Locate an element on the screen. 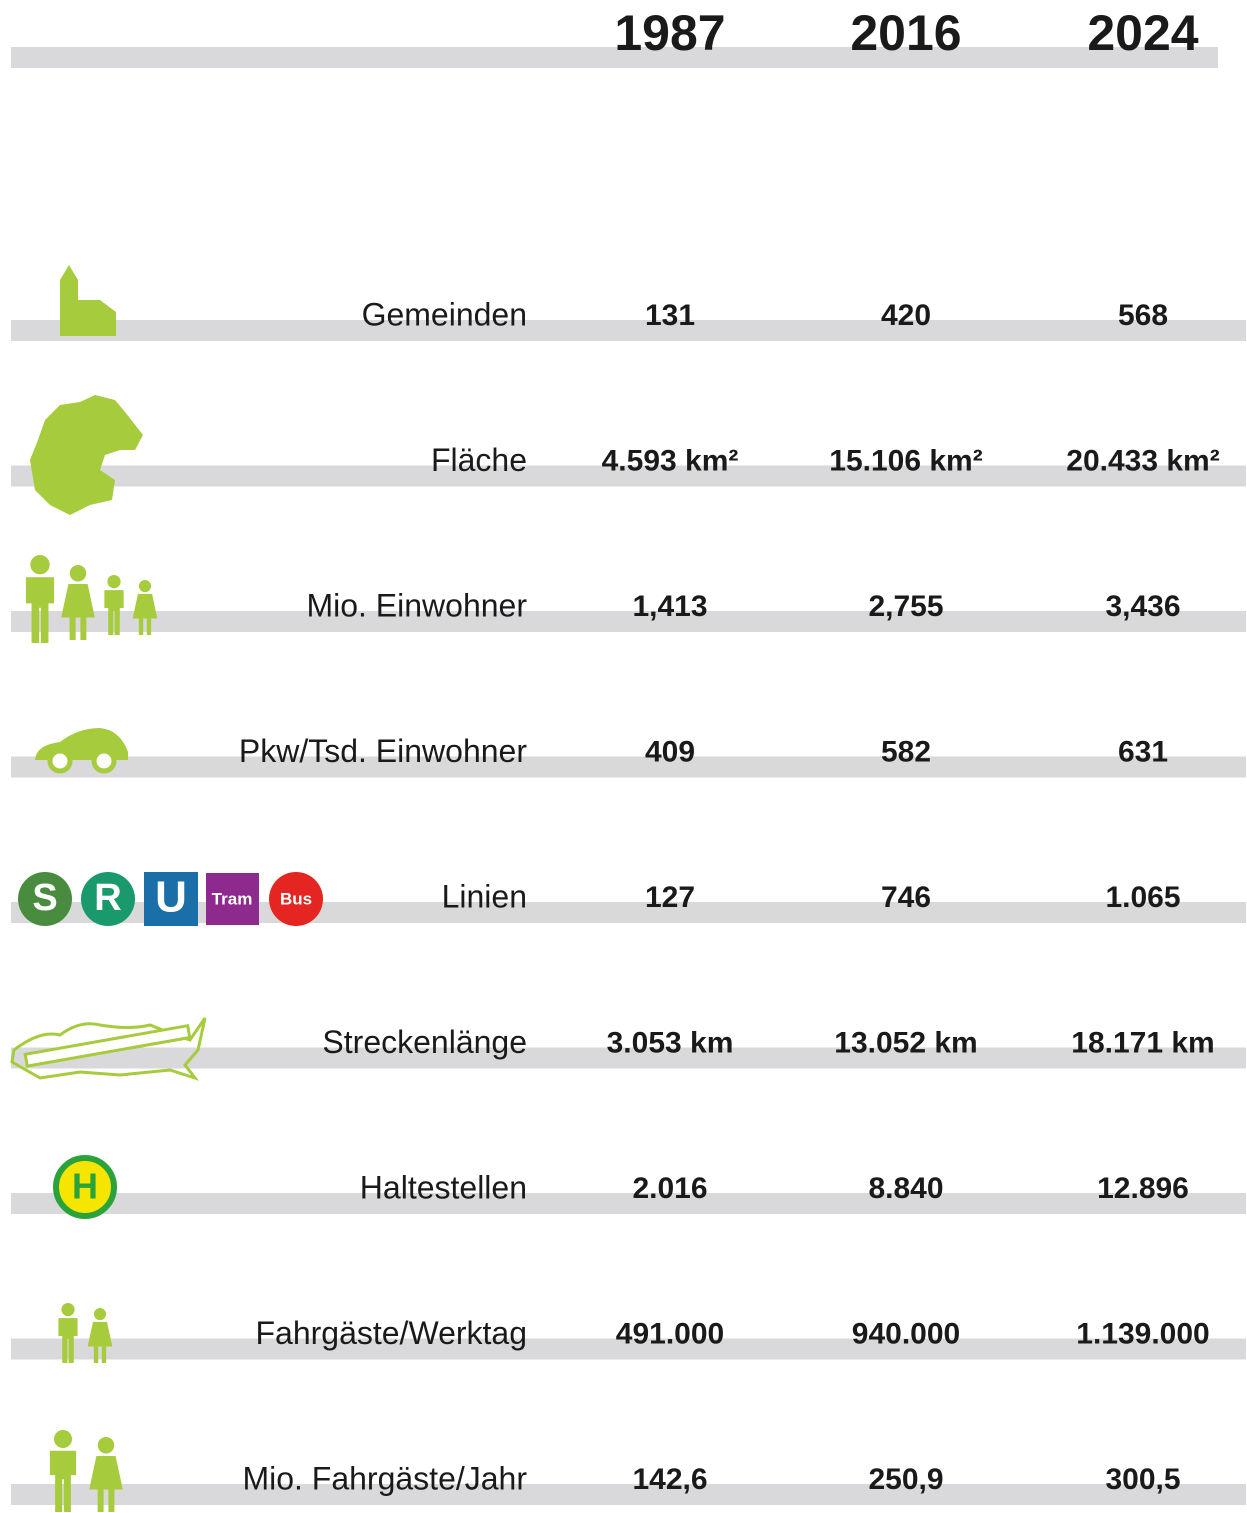  row-label: Pkw/Tsd. Einwohner is located at coordinates (383, 751).